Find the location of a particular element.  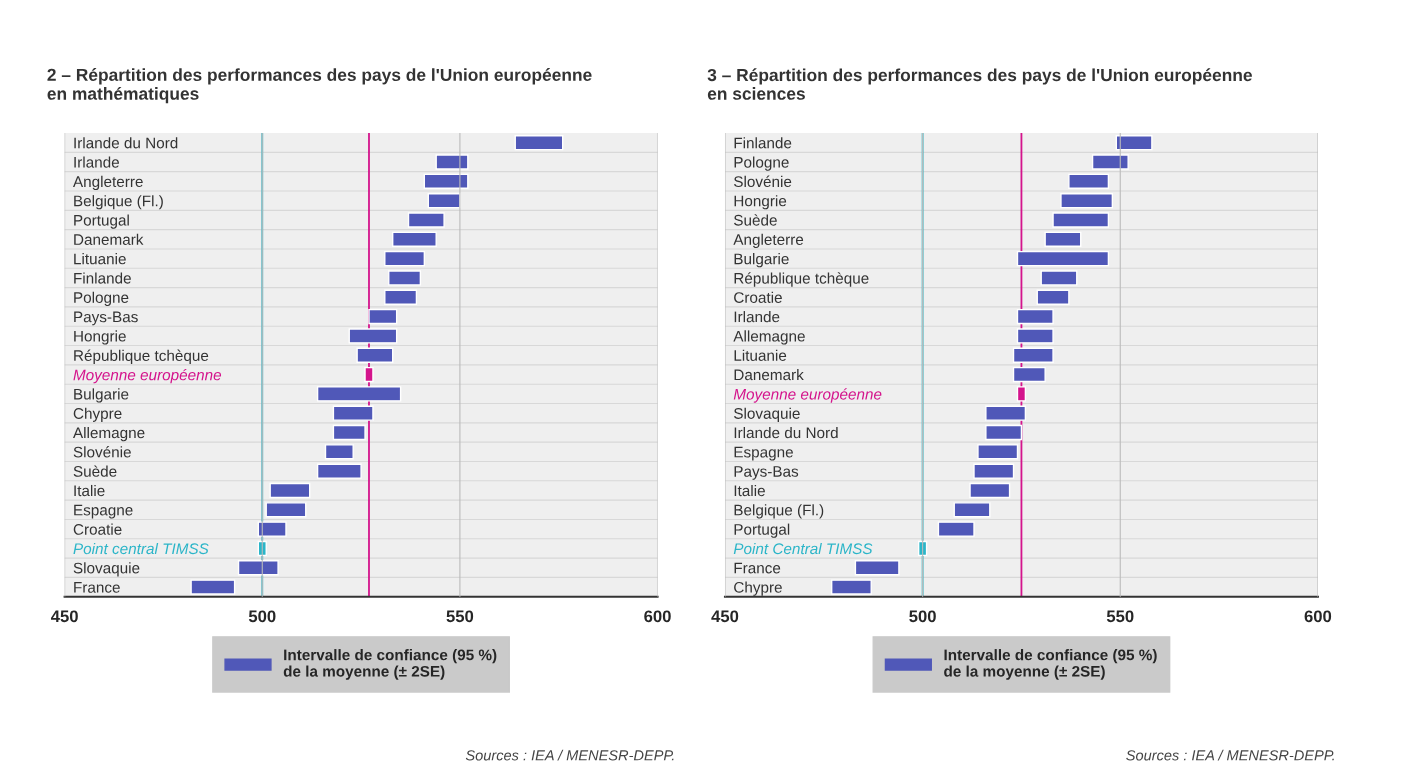

y-tick-label: France is located at coordinates (757, 568).